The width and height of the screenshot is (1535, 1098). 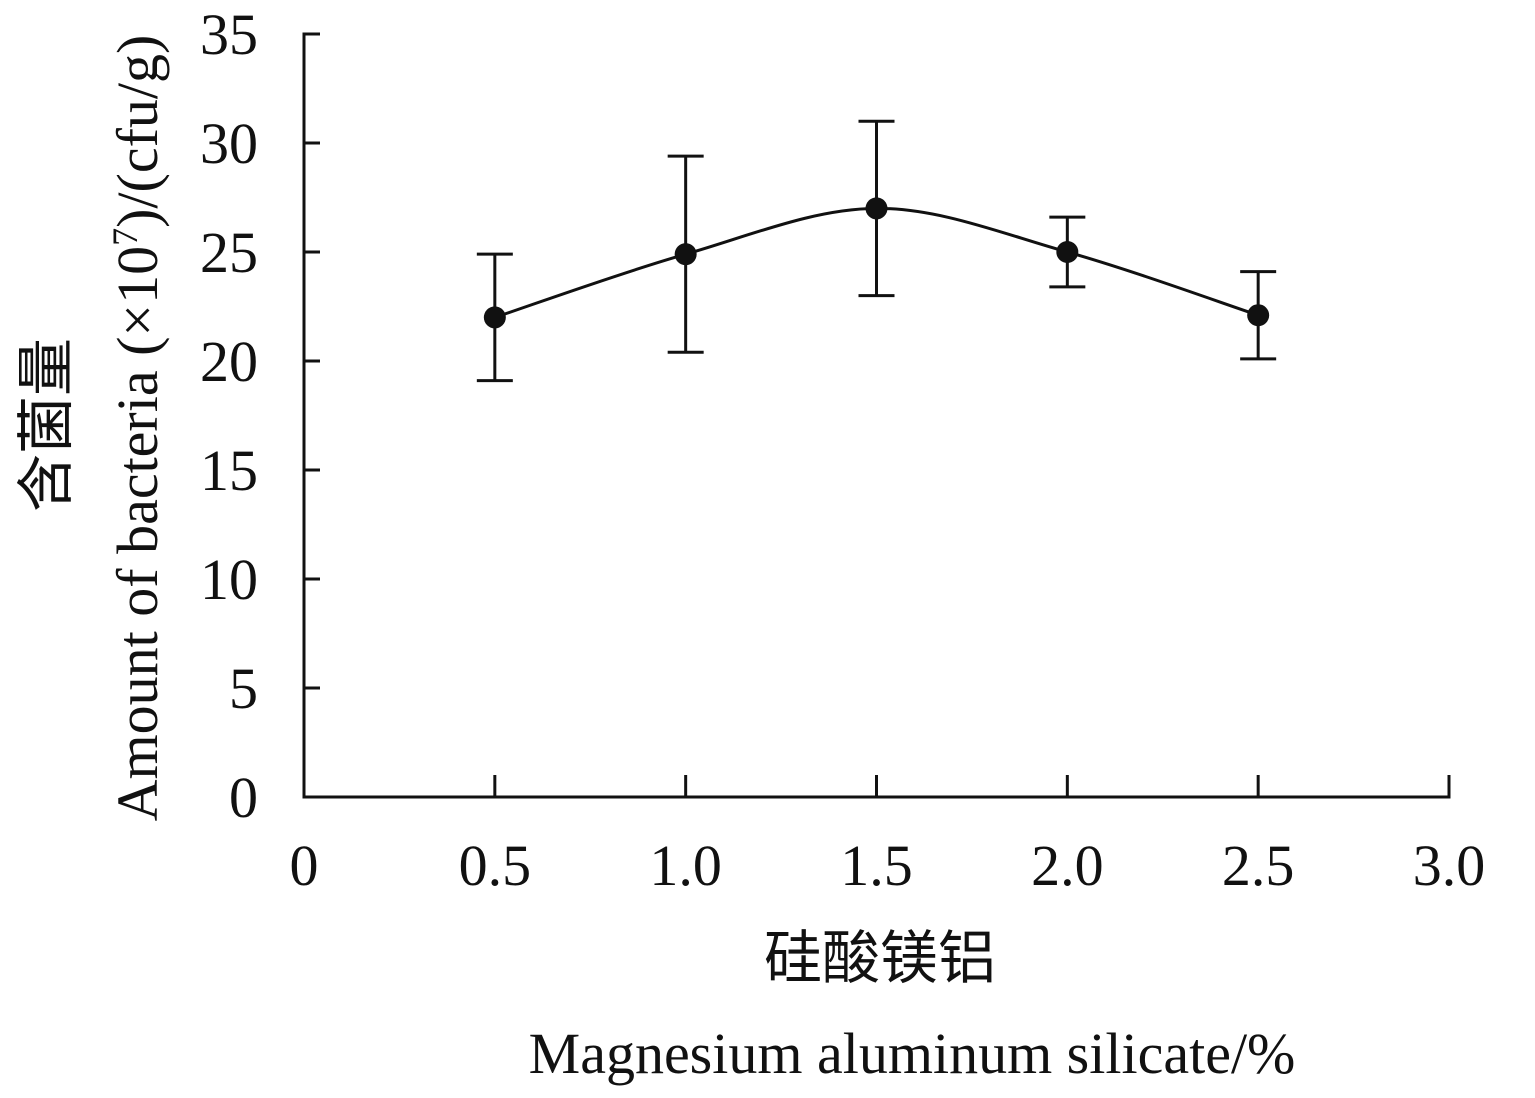 What do you see at coordinates (880, 958) in the screenshot?
I see `x-axis-label-cn: 硅酸镁铝` at bounding box center [880, 958].